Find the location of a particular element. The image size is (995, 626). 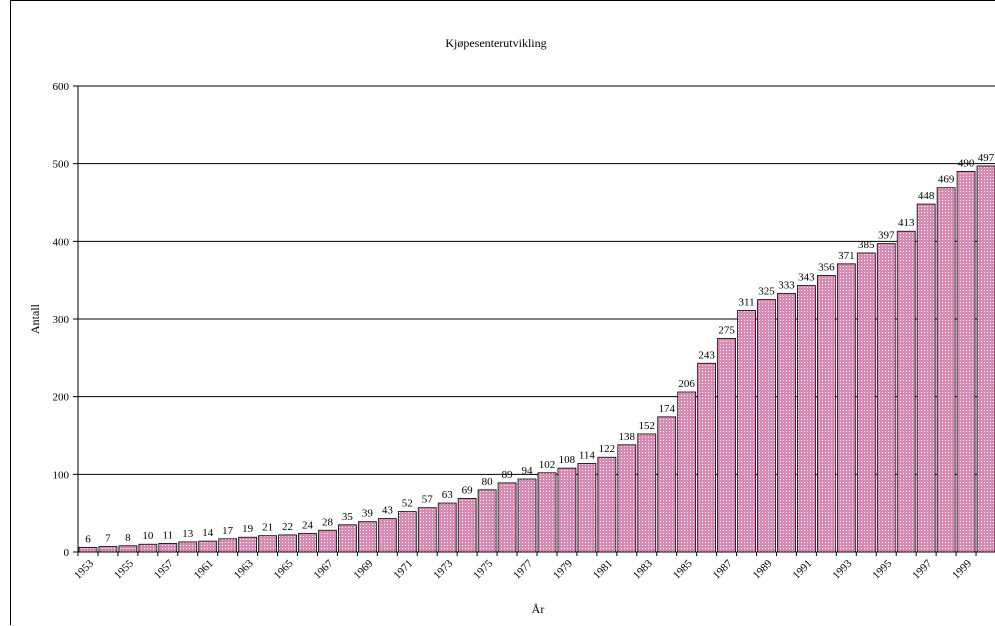

data-label: 57 is located at coordinates (428, 500).